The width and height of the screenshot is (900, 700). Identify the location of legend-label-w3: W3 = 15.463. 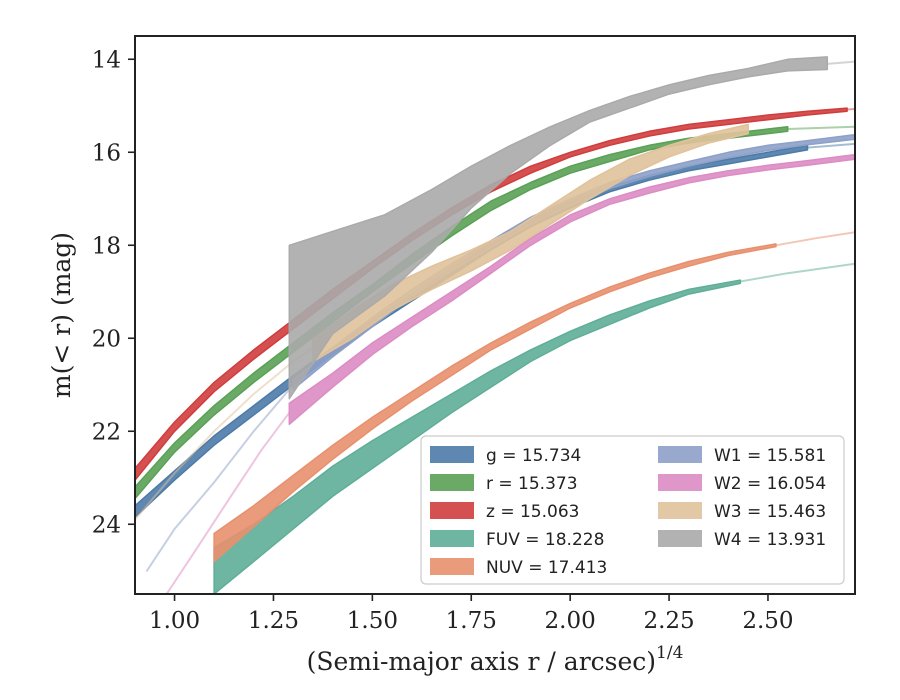
(770, 512).